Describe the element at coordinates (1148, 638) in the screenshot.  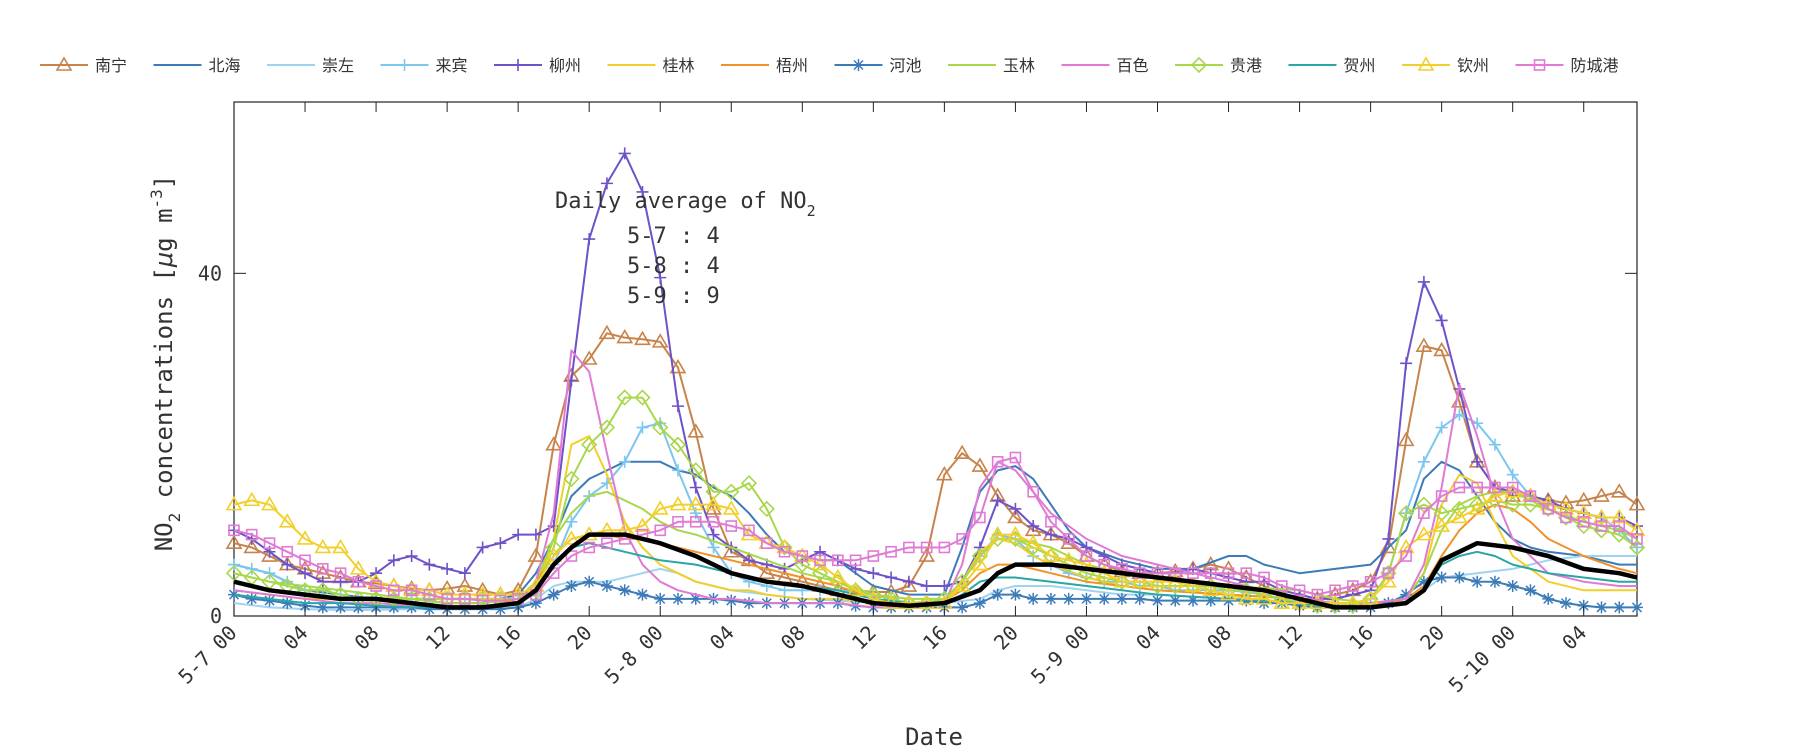
I see `x-tick-label: 04` at that location.